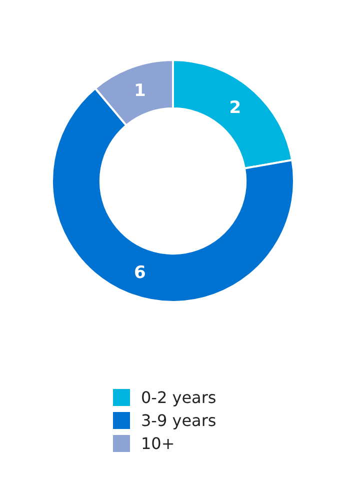  Describe the element at coordinates (235, 108) in the screenshot. I see `data-label: 2` at that location.